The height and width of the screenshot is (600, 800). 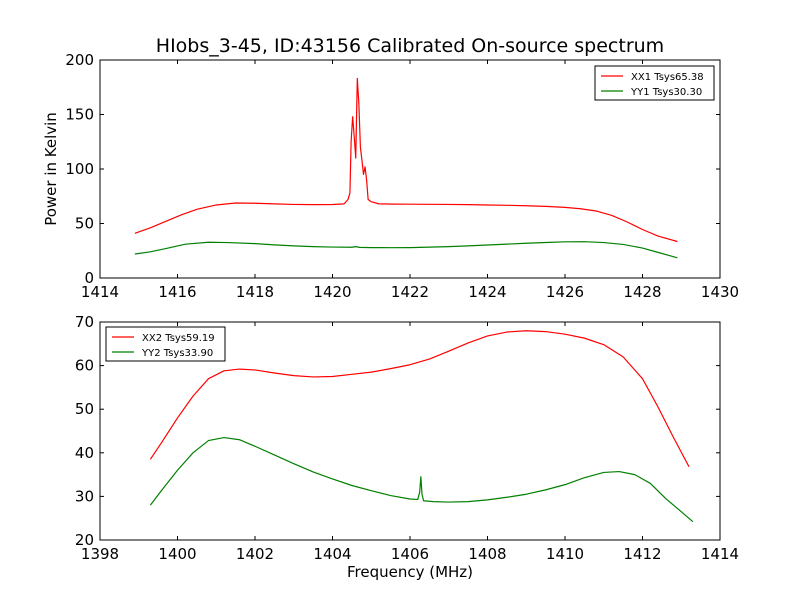 I want to click on y-axis-label: Power in Kelvin, so click(x=51, y=169).